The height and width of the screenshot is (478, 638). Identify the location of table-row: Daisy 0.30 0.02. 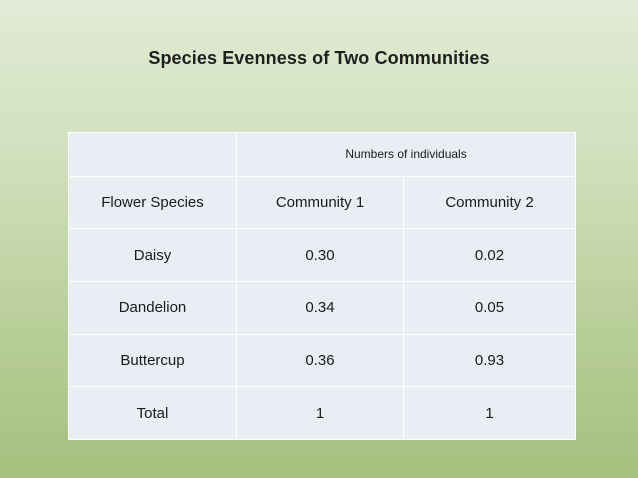
(322, 255).